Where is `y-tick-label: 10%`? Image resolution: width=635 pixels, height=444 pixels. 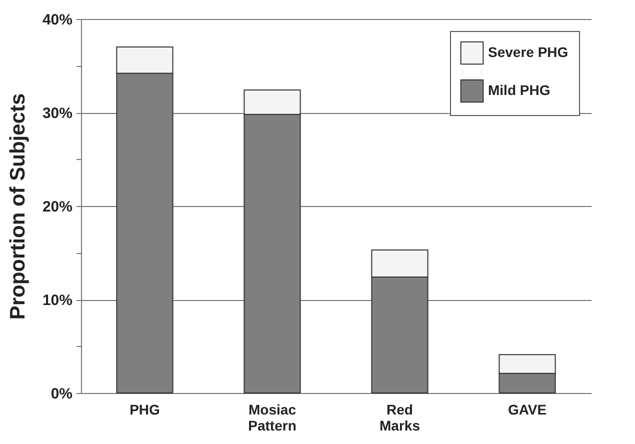 y-tick-label: 10% is located at coordinates (57, 300).